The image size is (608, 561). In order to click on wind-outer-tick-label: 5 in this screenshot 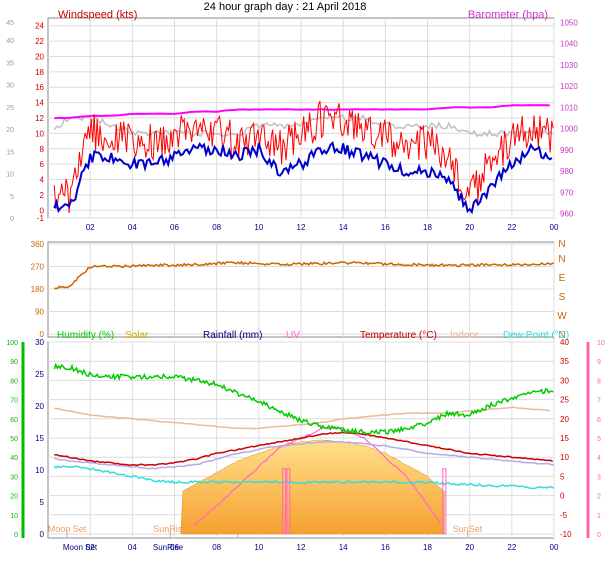, I will do `click(12, 197)`.